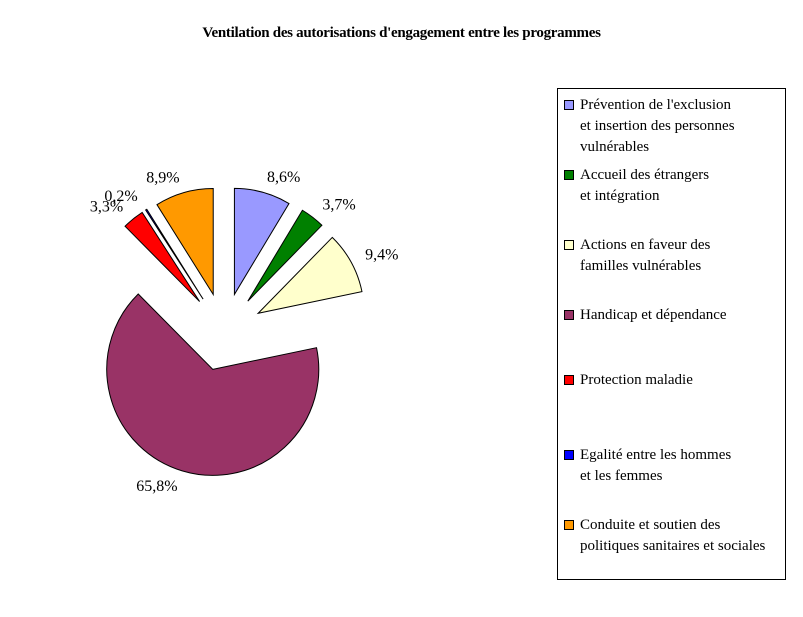 Image resolution: width=803 pixels, height=617 pixels. Describe the element at coordinates (636, 380) in the screenshot. I see `legend-label: Protection maladie` at that location.